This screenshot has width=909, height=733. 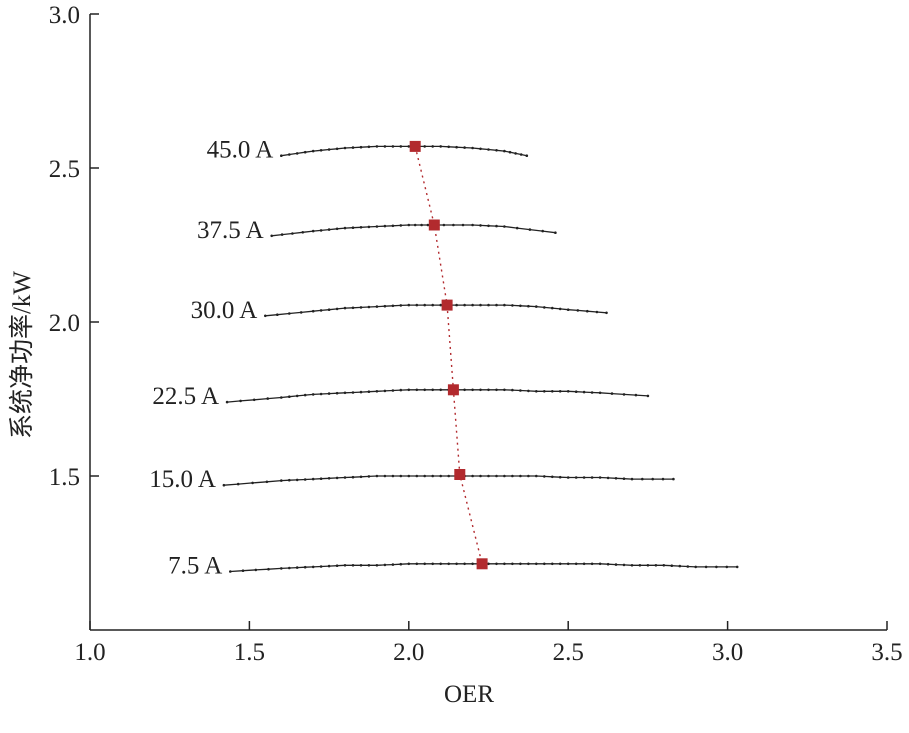 I want to click on series-label: 37.5 A, so click(x=230, y=230).